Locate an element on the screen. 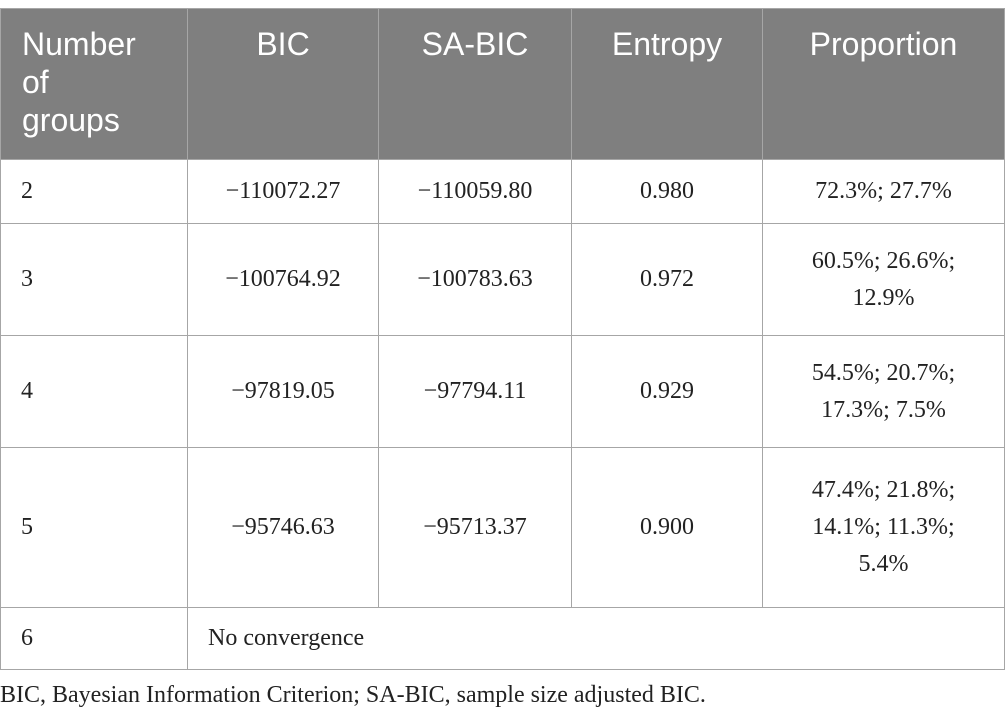 The image size is (1005, 724). cell-bic: −95746.63 is located at coordinates (283, 527).